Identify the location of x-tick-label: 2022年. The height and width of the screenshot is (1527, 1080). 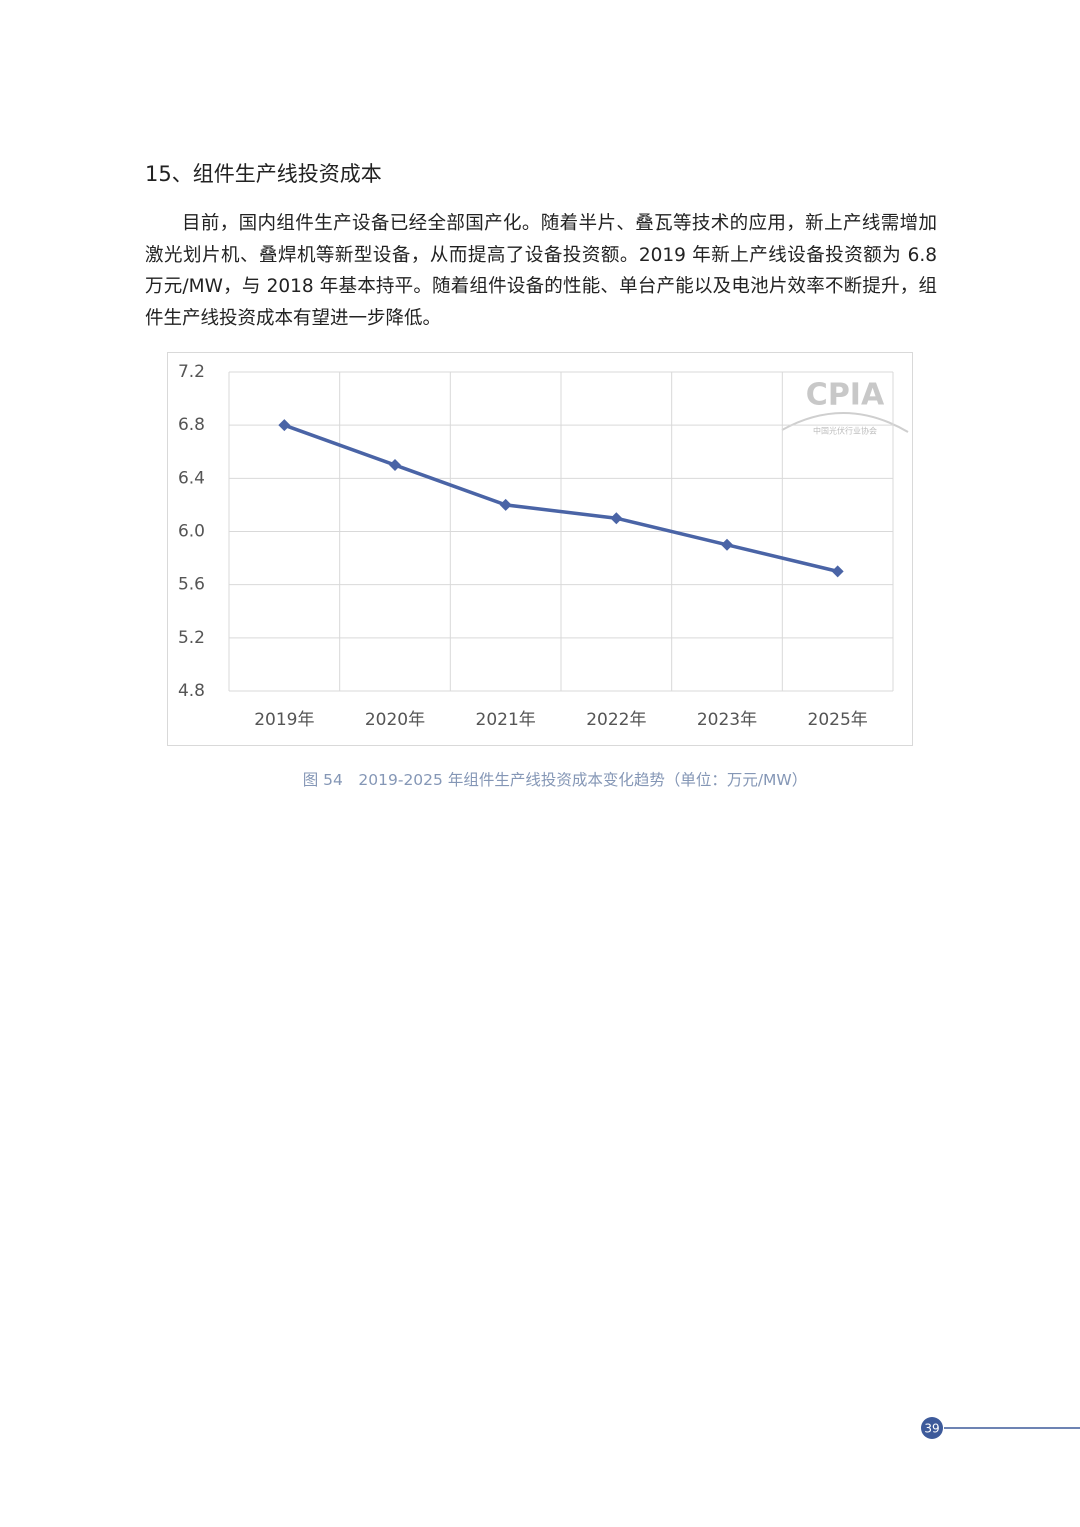
(616, 720).